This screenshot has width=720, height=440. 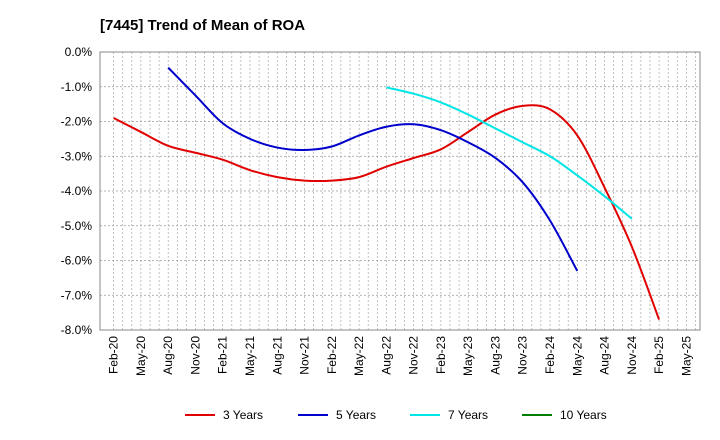 What do you see at coordinates (77, 156) in the screenshot?
I see `y-tick-label: -3.0%` at bounding box center [77, 156].